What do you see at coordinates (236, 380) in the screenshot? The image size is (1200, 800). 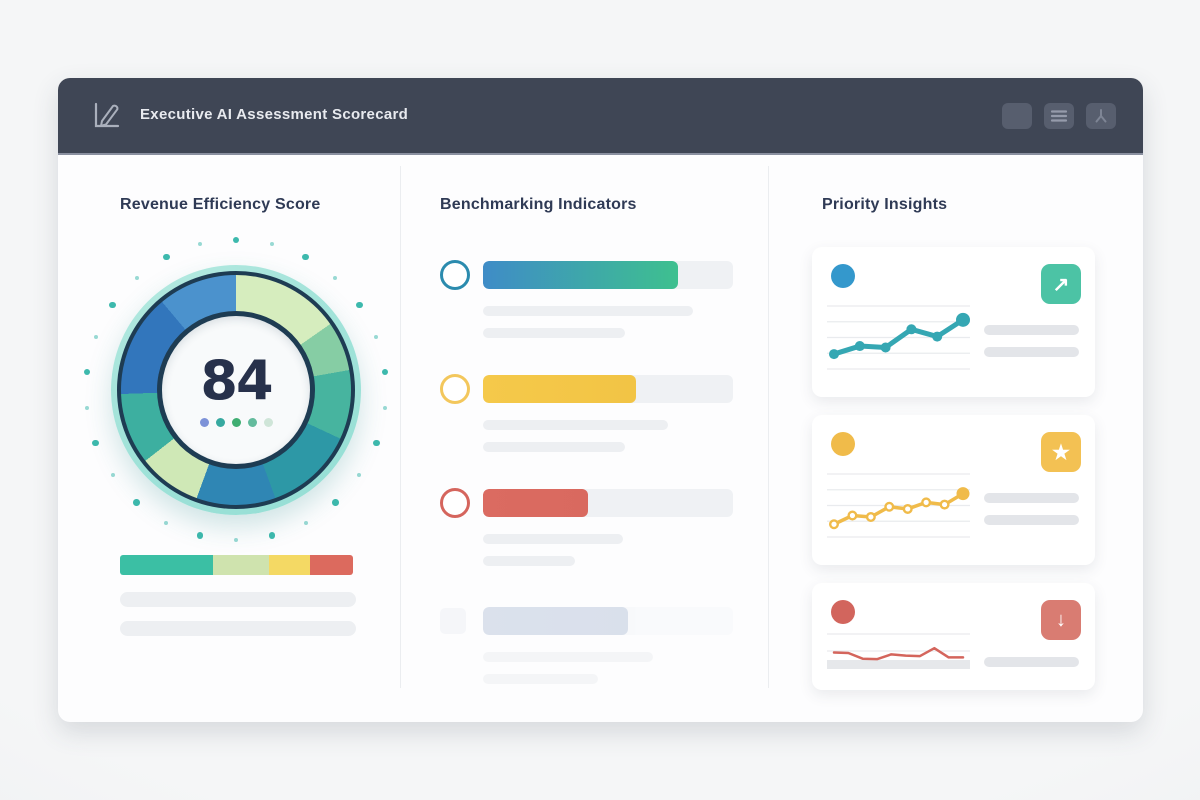 I see `gauge-value: 84` at bounding box center [236, 380].